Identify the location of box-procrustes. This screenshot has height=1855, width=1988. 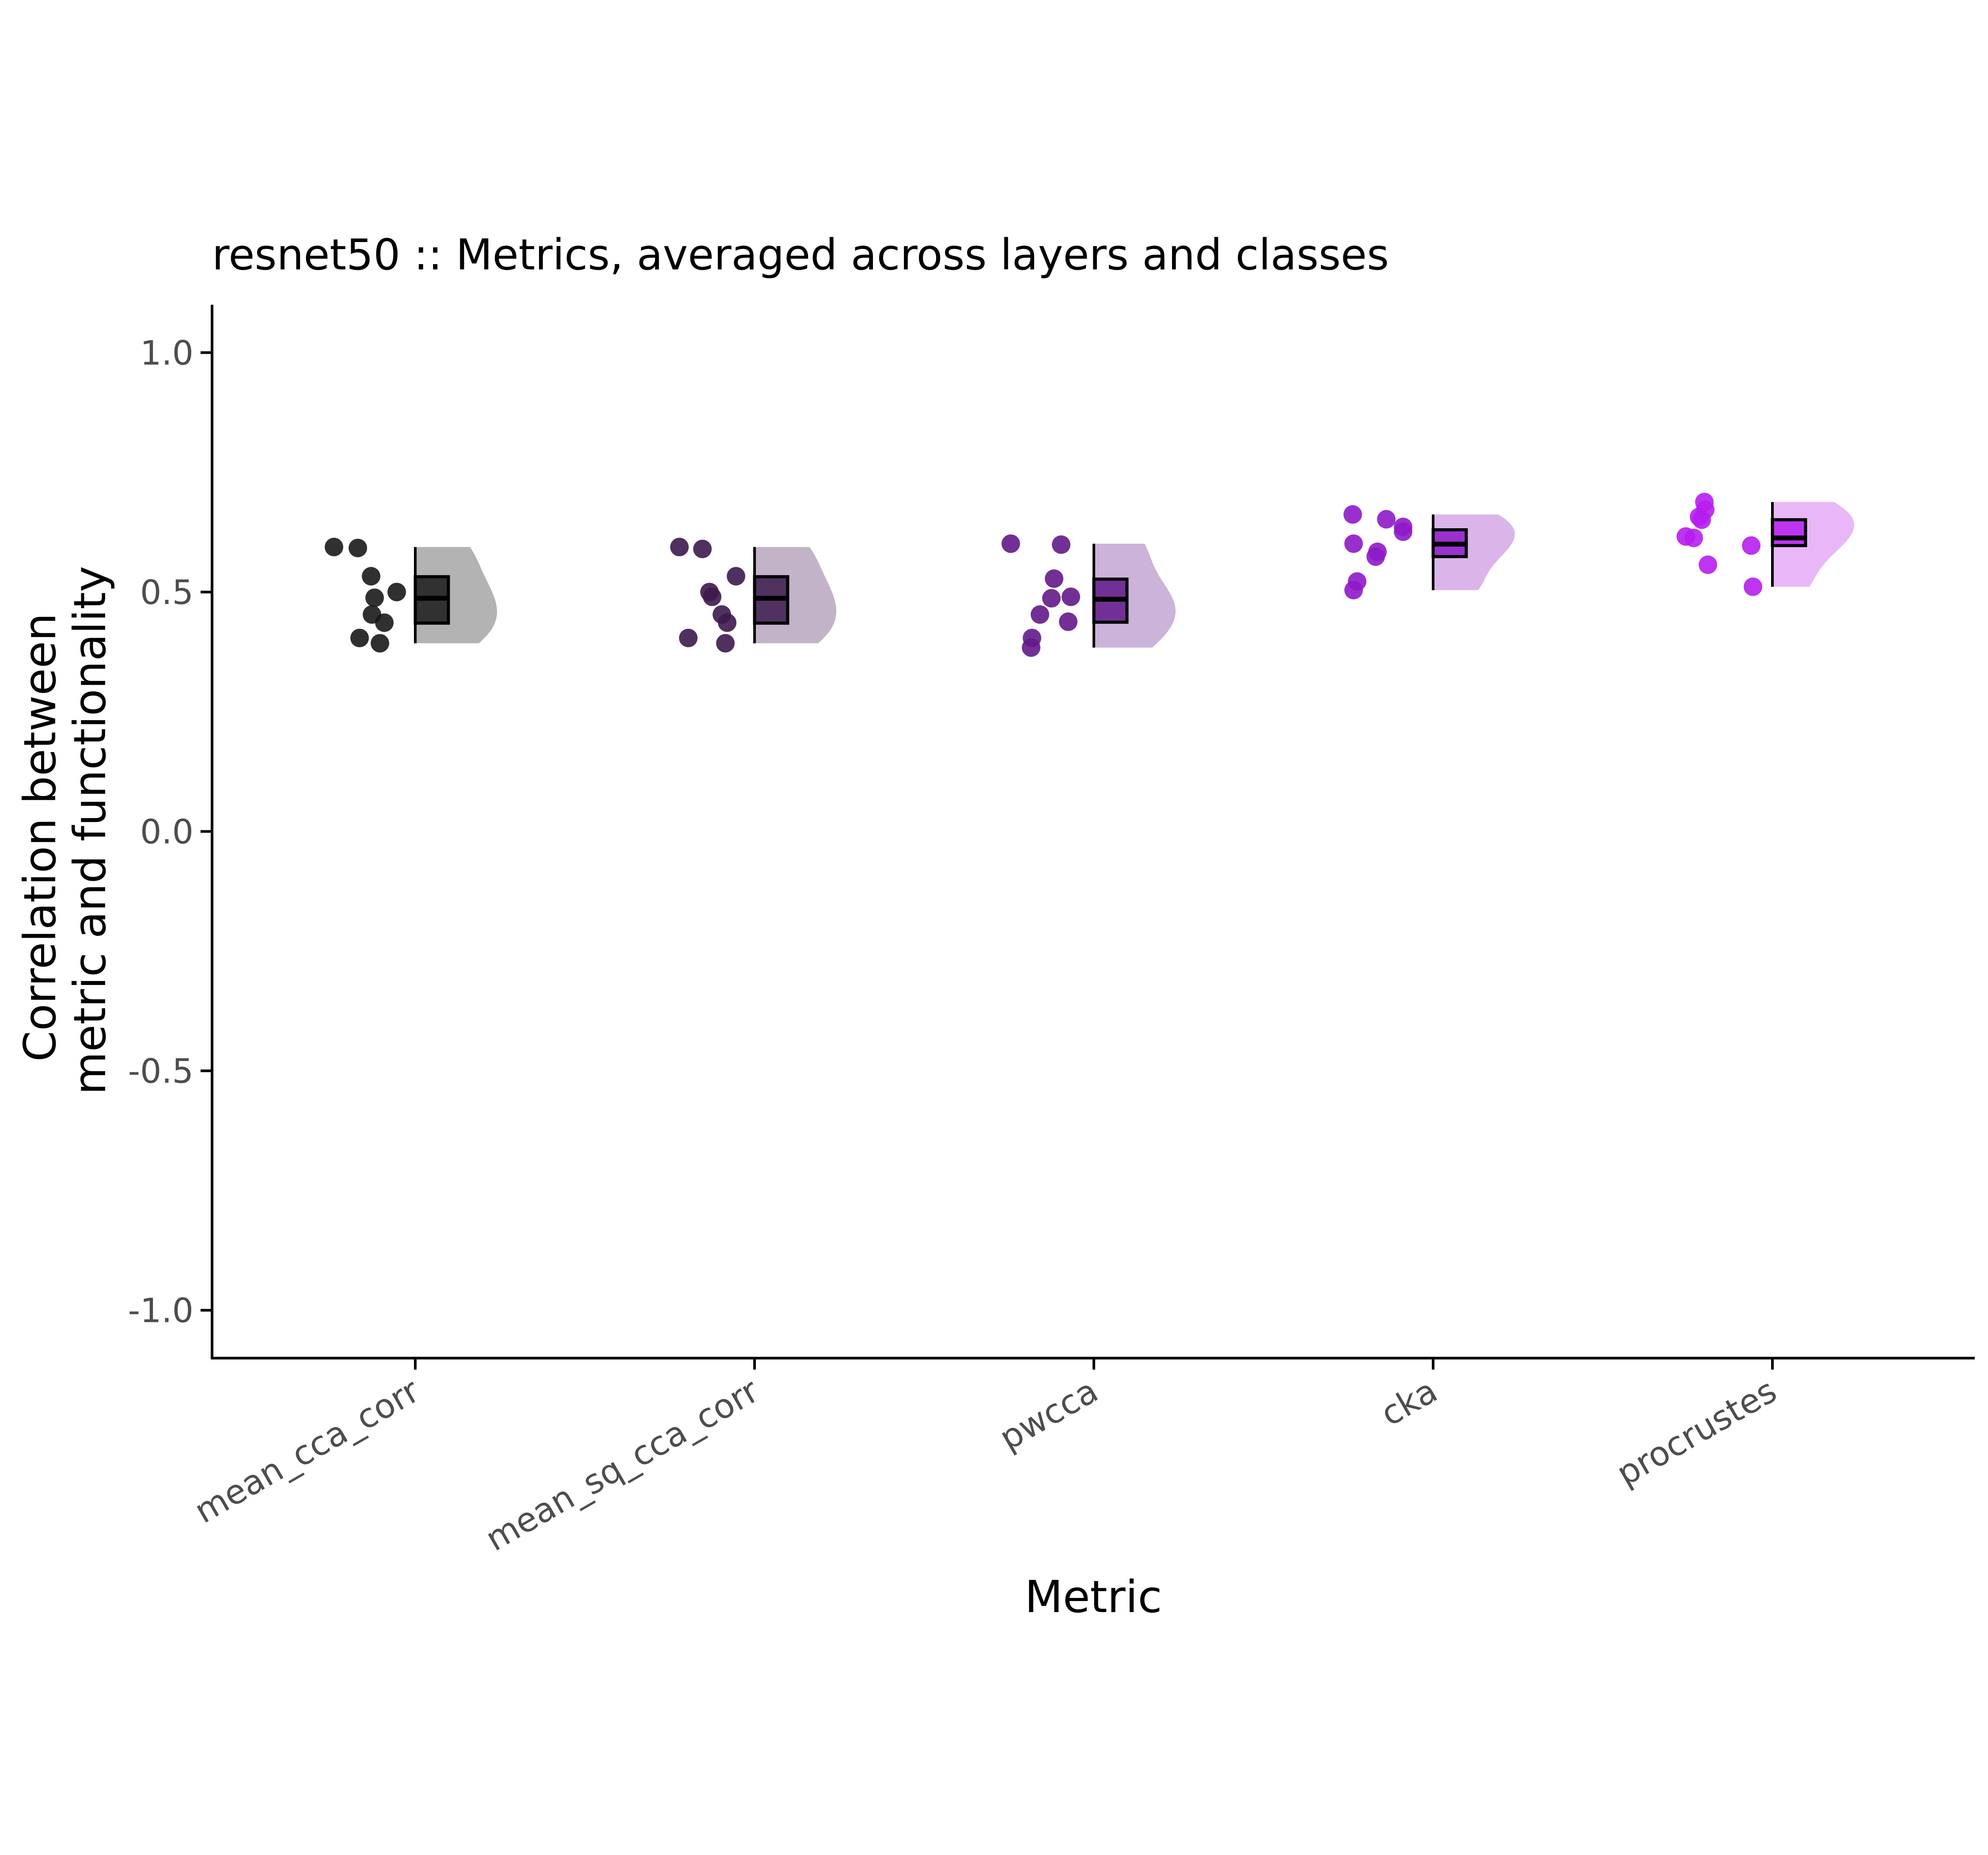
(1789, 532).